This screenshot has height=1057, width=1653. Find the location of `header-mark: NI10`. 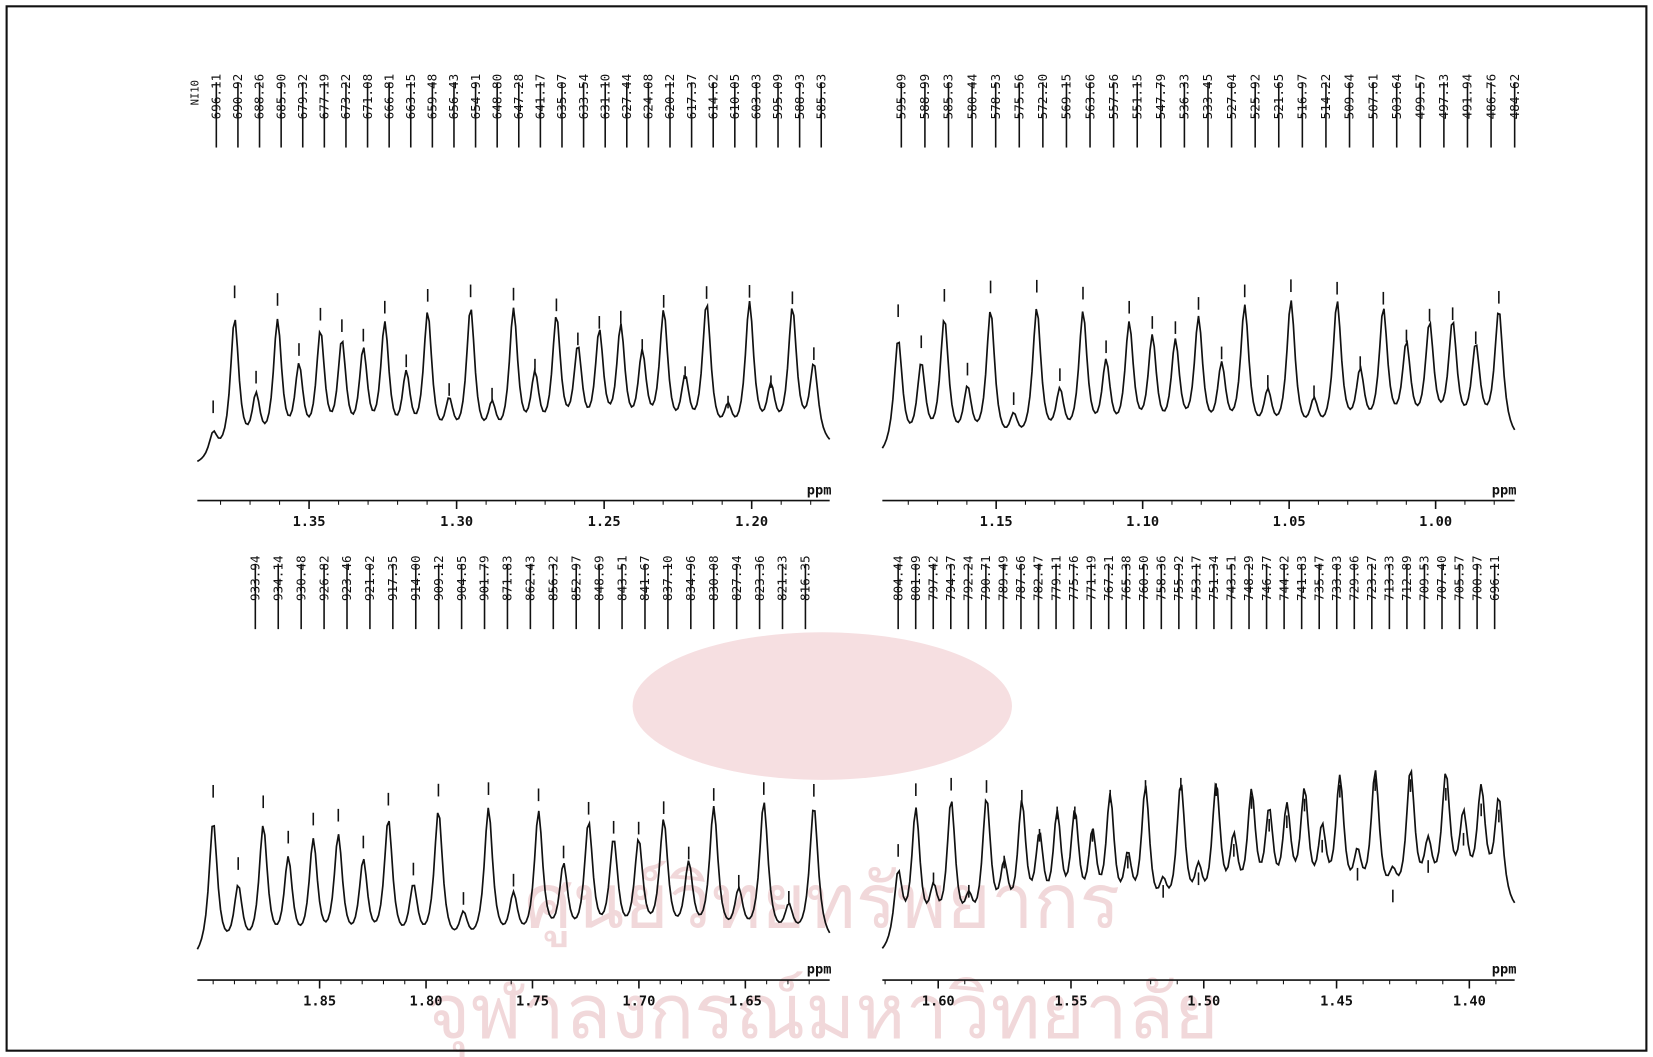

header-mark: NI10 is located at coordinates (195, 92).